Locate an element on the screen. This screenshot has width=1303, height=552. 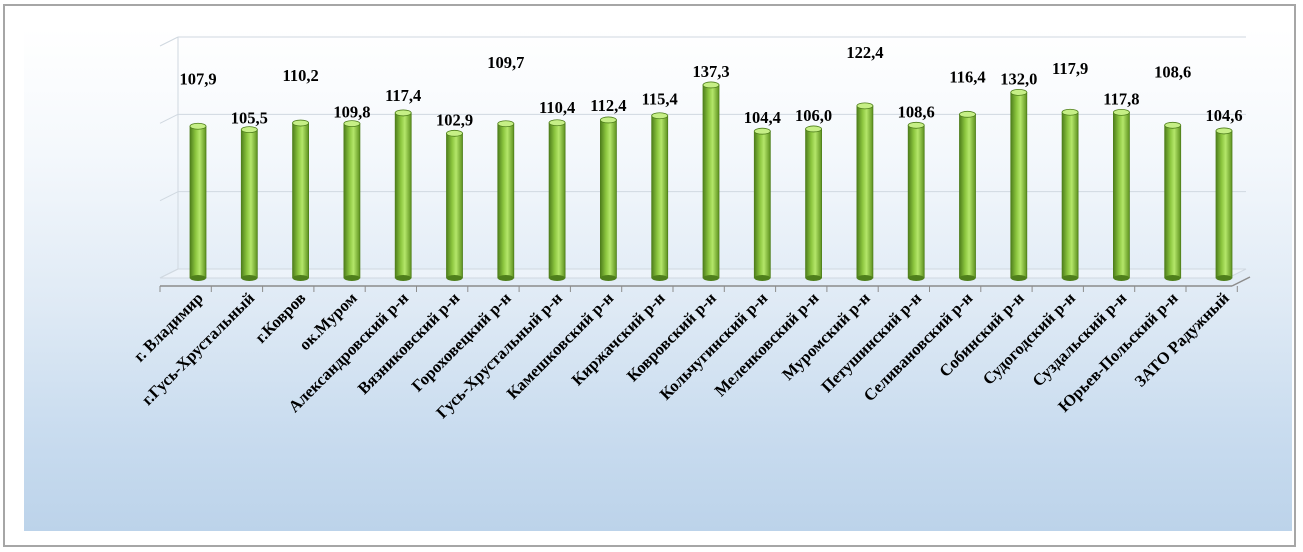
data-label: 112,4 is located at coordinates (608, 105).